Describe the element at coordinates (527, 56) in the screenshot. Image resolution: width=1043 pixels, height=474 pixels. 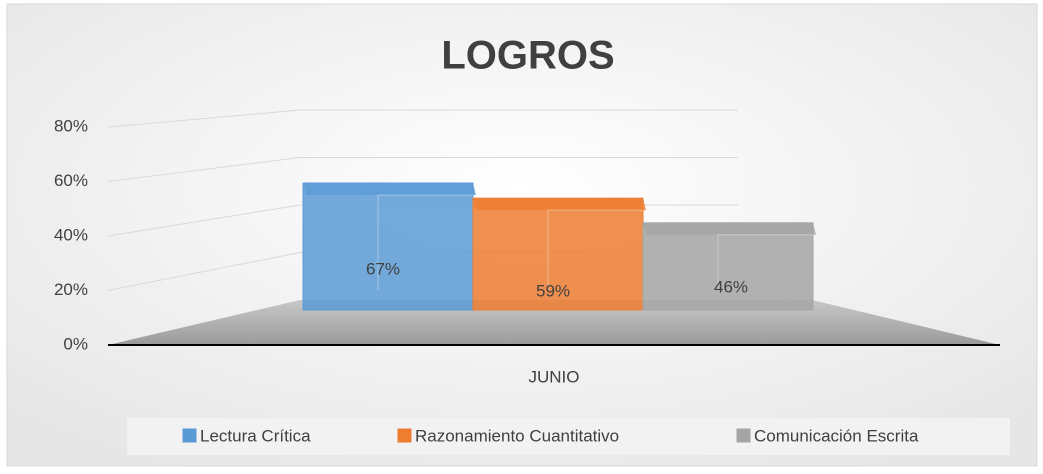
I see `chart-title: LOGROS` at that location.